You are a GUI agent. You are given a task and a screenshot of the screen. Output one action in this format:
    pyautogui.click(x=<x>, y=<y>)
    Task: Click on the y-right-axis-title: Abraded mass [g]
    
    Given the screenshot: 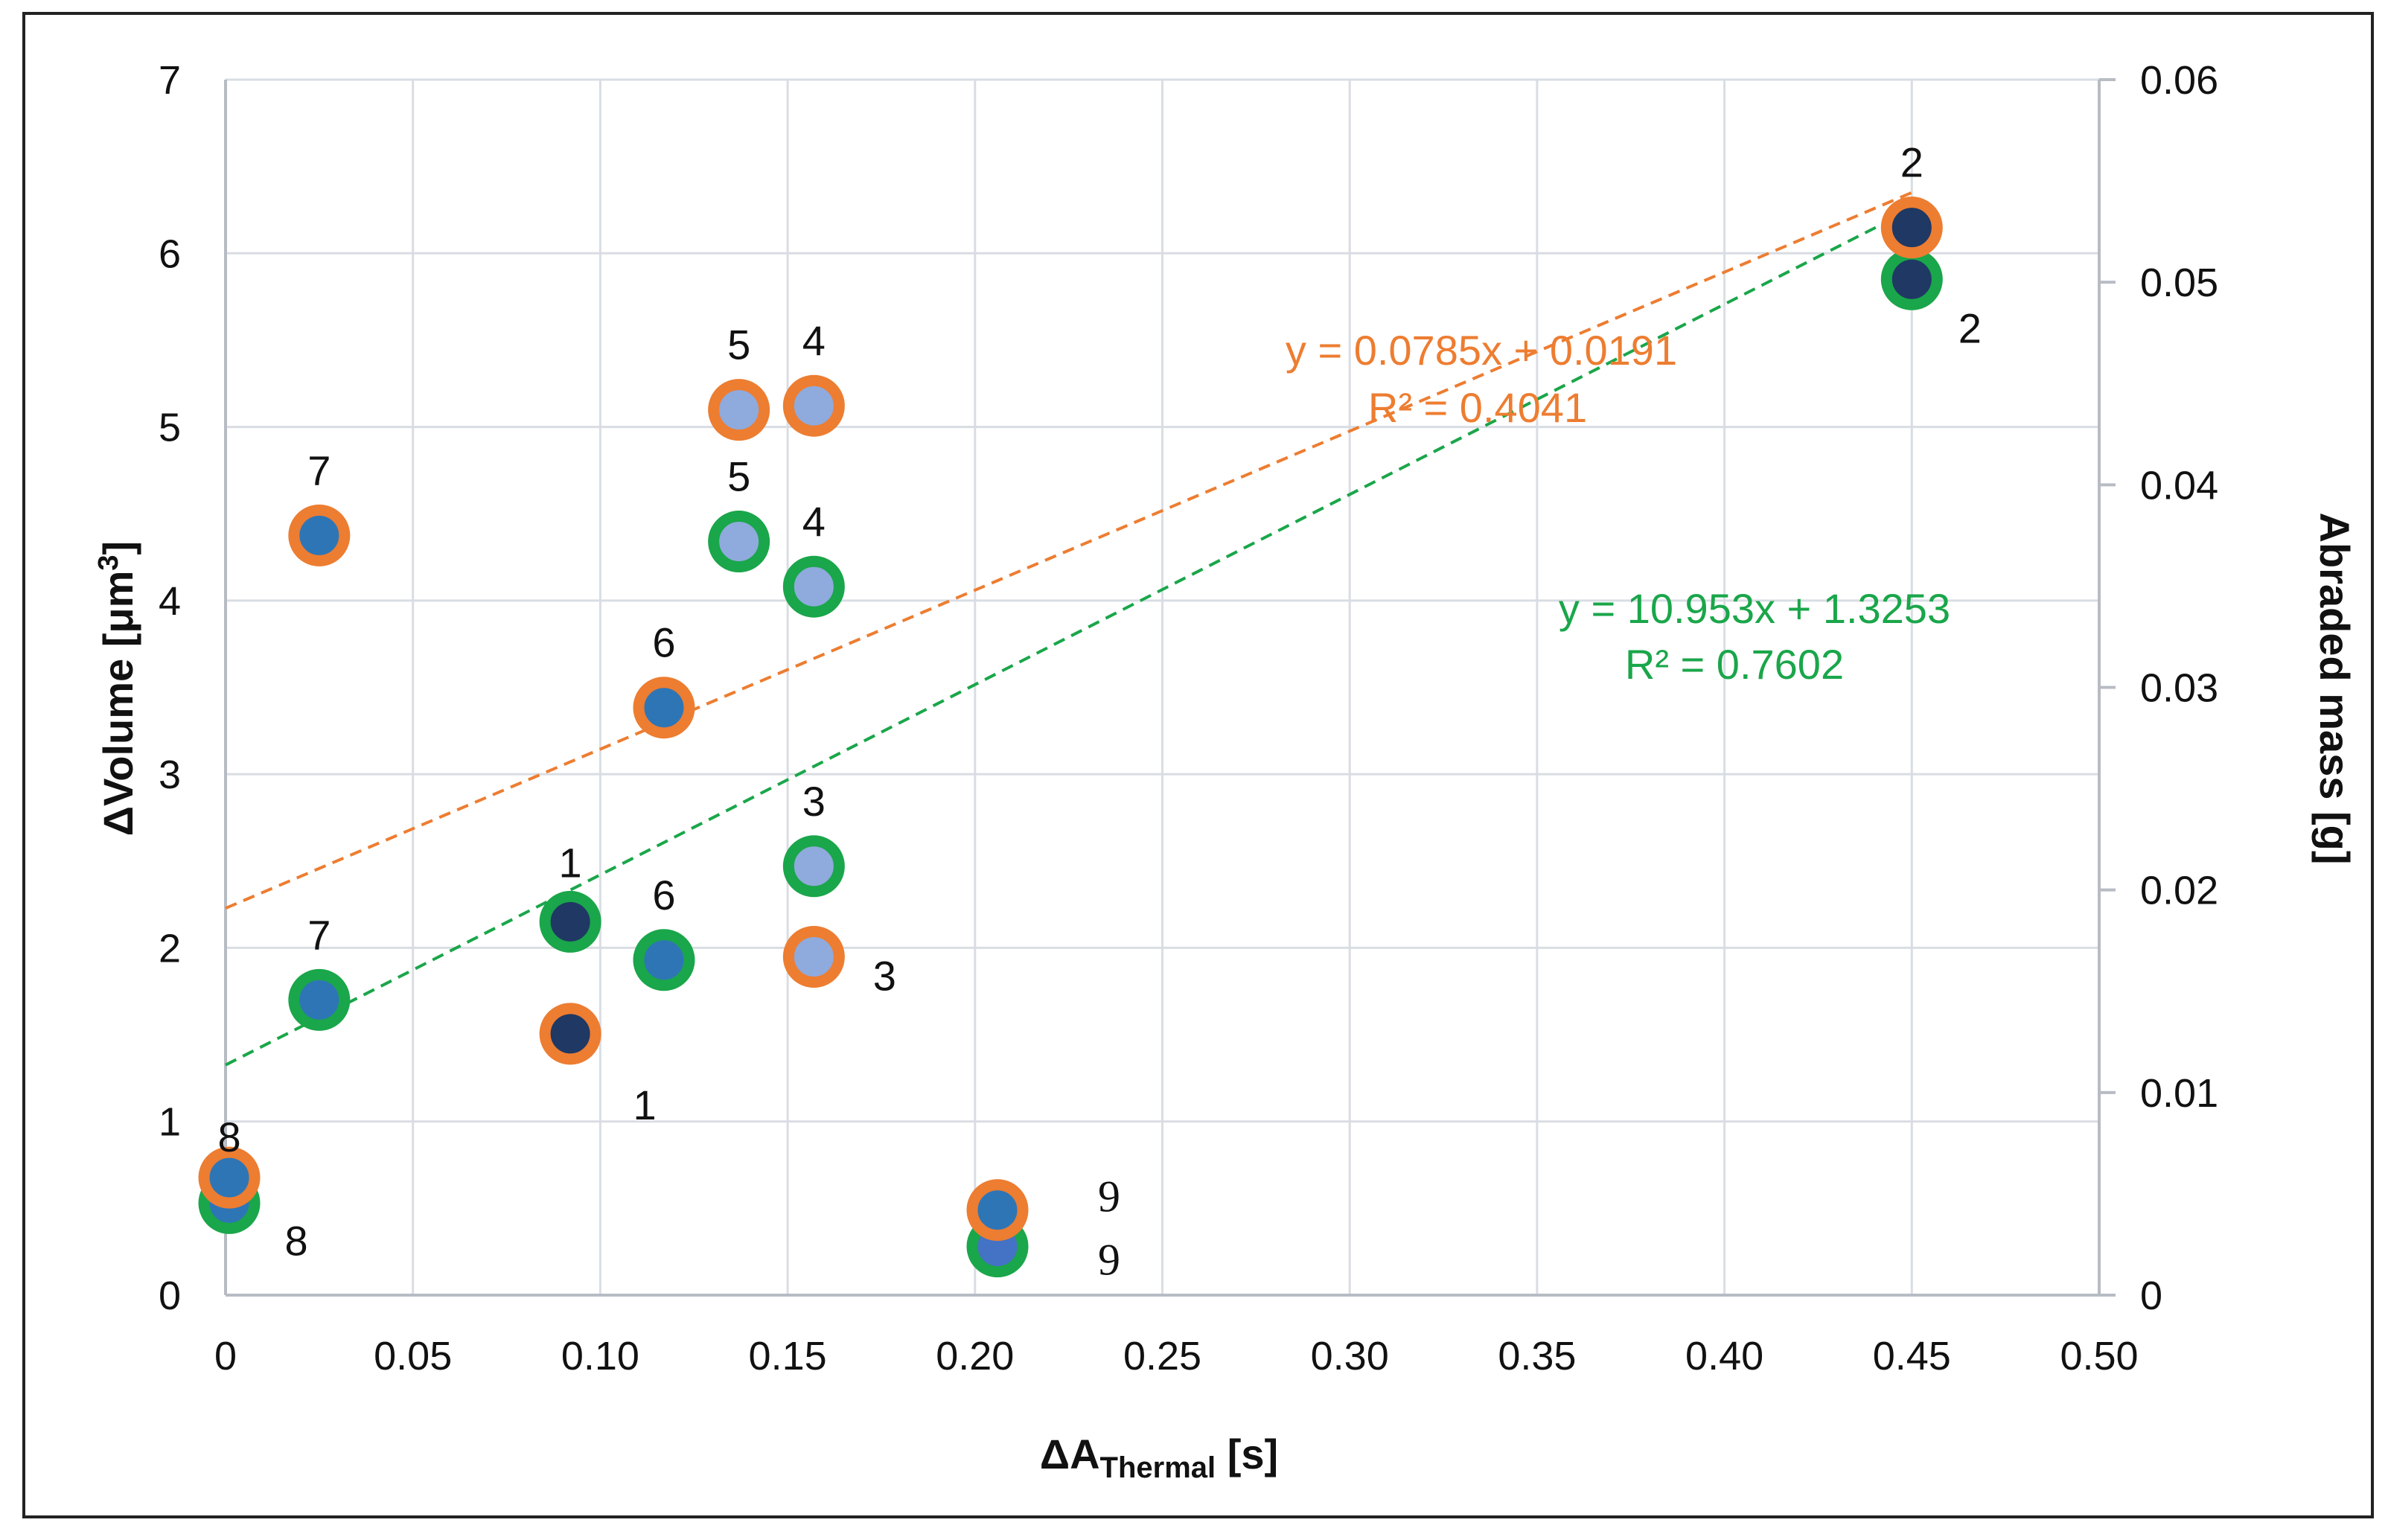 What is the action you would take?
    pyautogui.click(x=2334, y=689)
    